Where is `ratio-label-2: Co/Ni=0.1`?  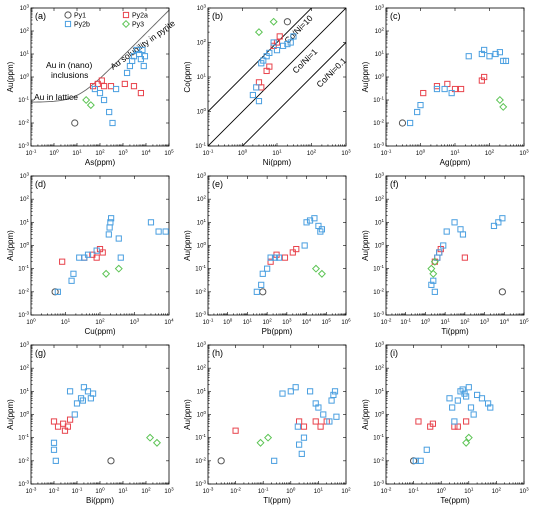 ratio-label-2: Co/Ni=0.1 is located at coordinates (331, 72).